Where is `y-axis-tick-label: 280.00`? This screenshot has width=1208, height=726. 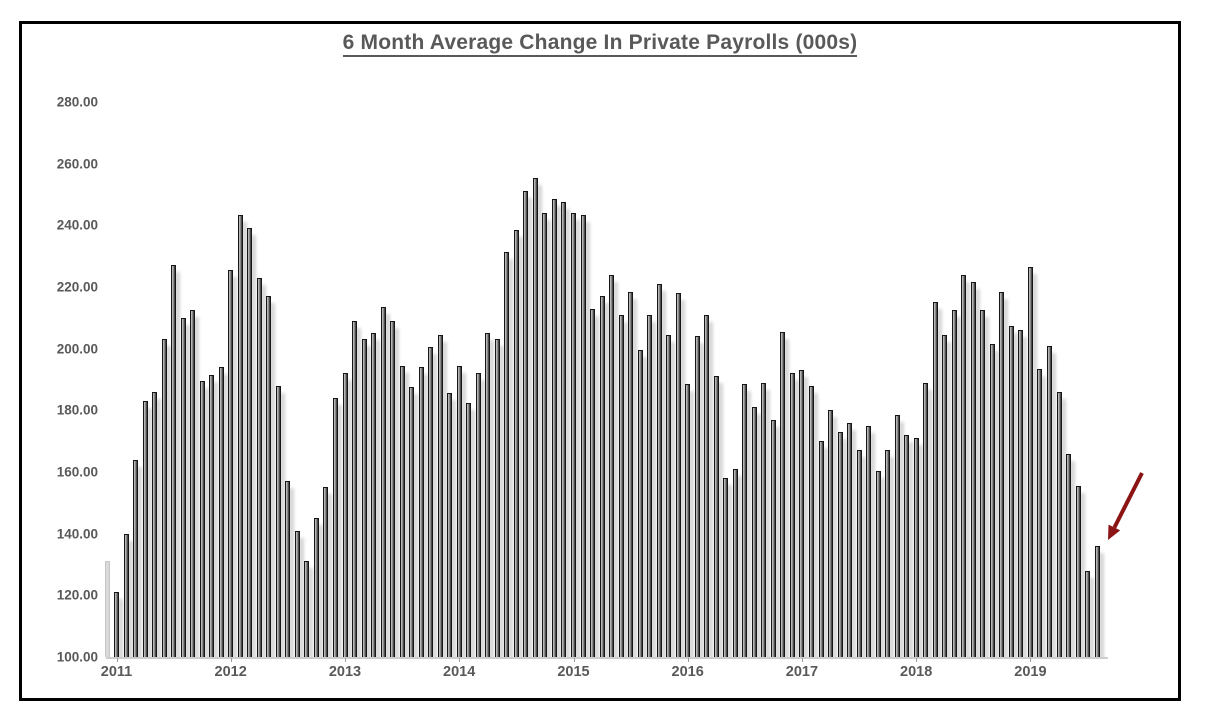
y-axis-tick-label: 280.00 is located at coordinates (77, 102).